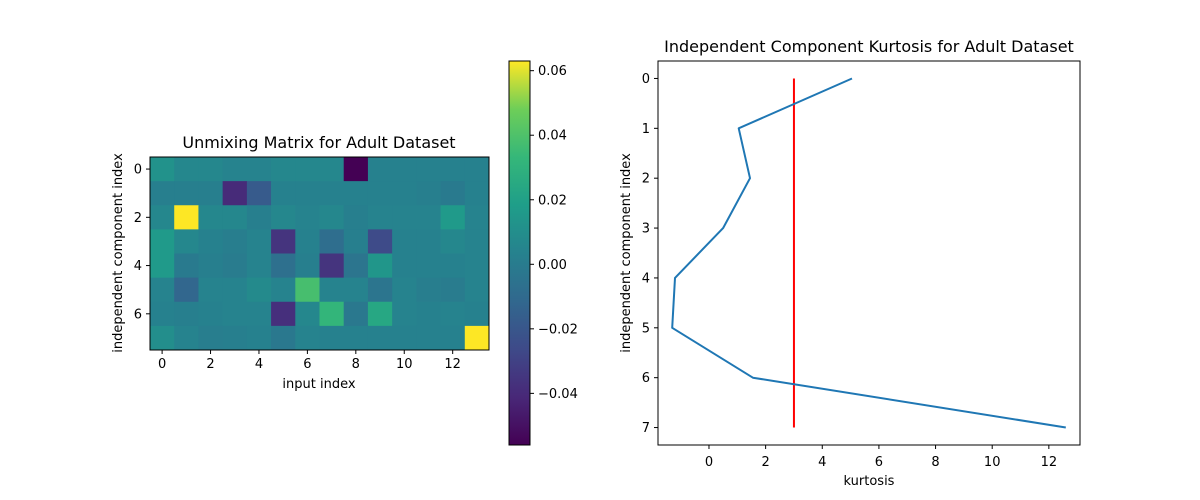 The height and width of the screenshot is (500, 1200). What do you see at coordinates (646, 129) in the screenshot?
I see `kurtosis-y-tick-label: 1` at bounding box center [646, 129].